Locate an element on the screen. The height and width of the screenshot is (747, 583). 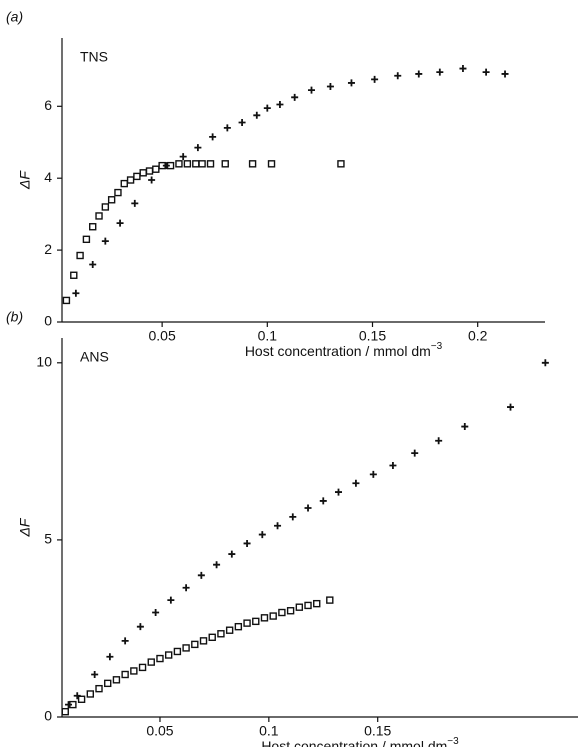
x-tick-label: 0.15 is located at coordinates (377, 731).